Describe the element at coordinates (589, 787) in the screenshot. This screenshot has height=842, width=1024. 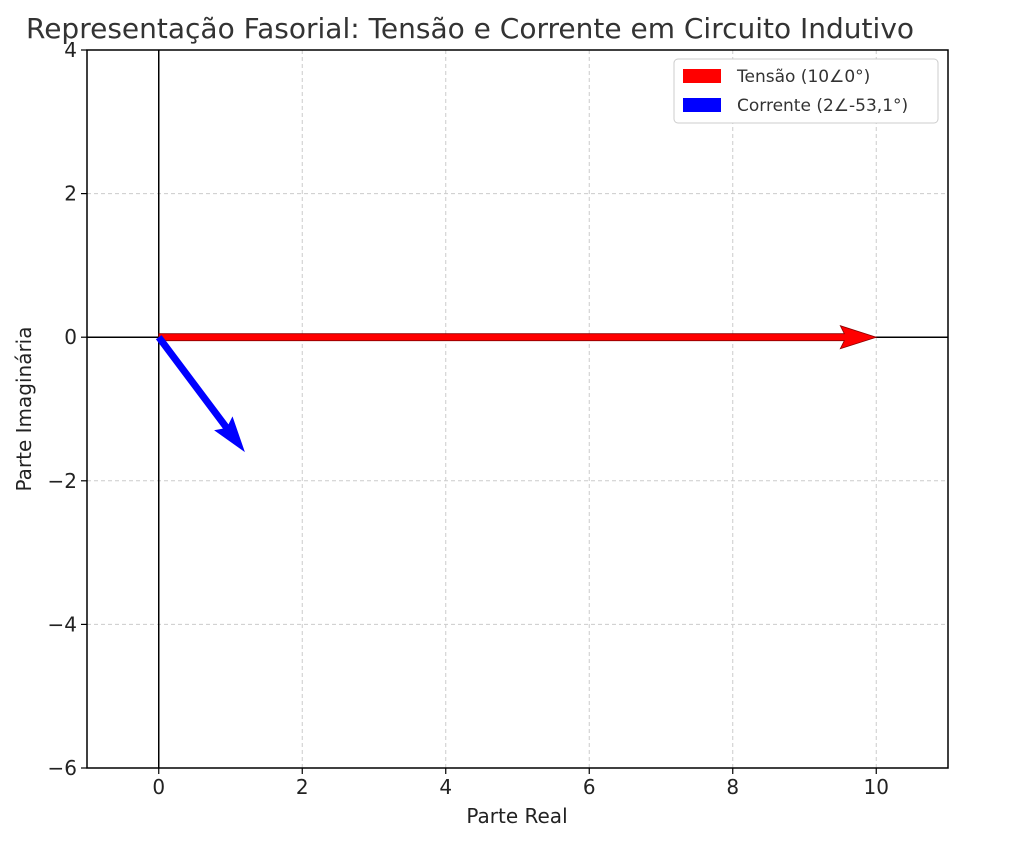
I see `x-tick-label: 6` at that location.